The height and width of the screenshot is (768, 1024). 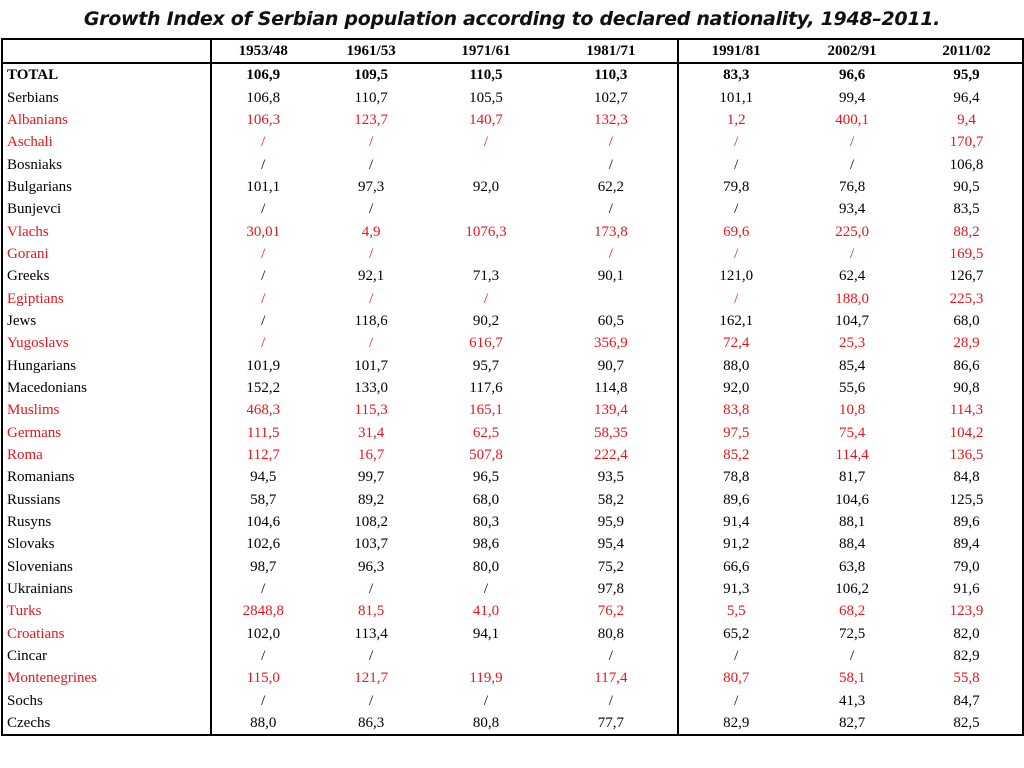 What do you see at coordinates (512, 522) in the screenshot?
I see `table-row: Rusyns 104,6 108,2 80,3 95,9 91,4 88,1 89,6` at bounding box center [512, 522].